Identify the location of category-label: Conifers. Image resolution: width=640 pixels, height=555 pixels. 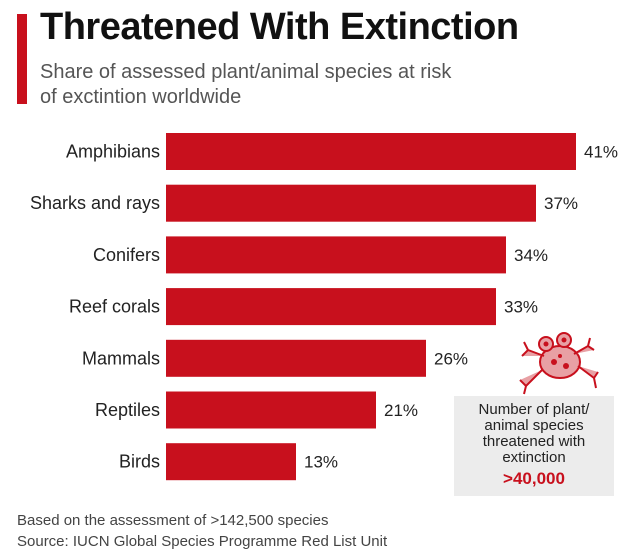
(126, 255).